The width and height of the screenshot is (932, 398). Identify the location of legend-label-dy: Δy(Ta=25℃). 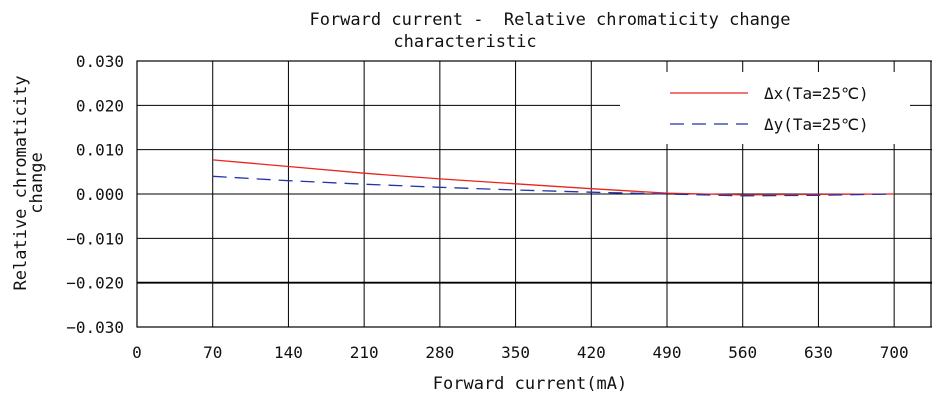
(816, 124).